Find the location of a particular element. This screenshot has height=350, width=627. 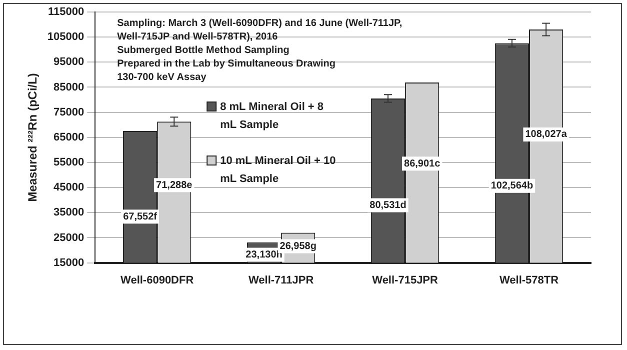

x-tick-label: Well-6090DFR is located at coordinates (157, 280).